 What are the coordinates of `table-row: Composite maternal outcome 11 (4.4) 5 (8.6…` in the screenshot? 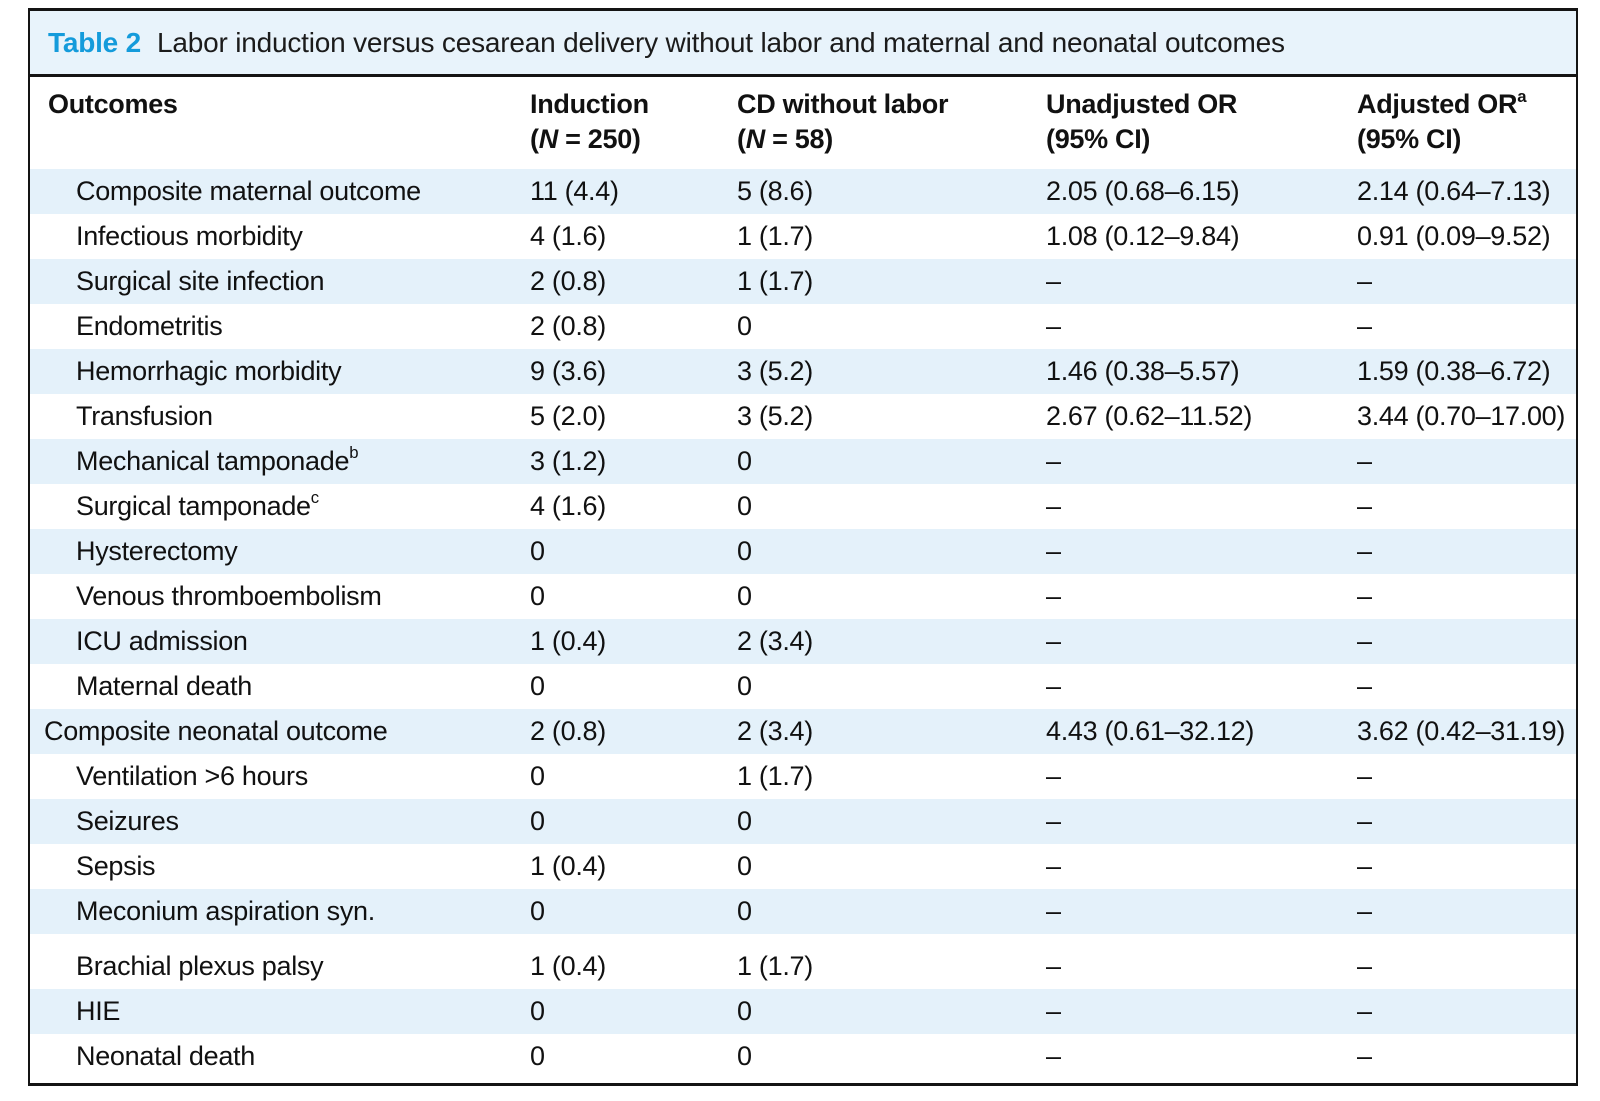 It's located at (803, 191).